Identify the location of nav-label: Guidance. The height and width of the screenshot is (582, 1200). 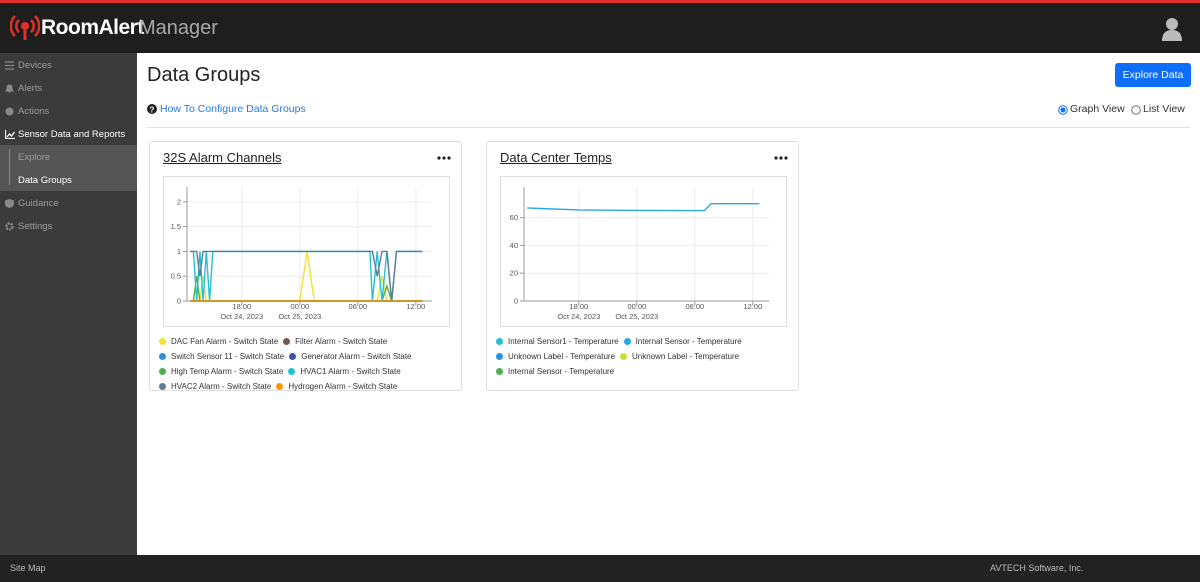
(38, 203).